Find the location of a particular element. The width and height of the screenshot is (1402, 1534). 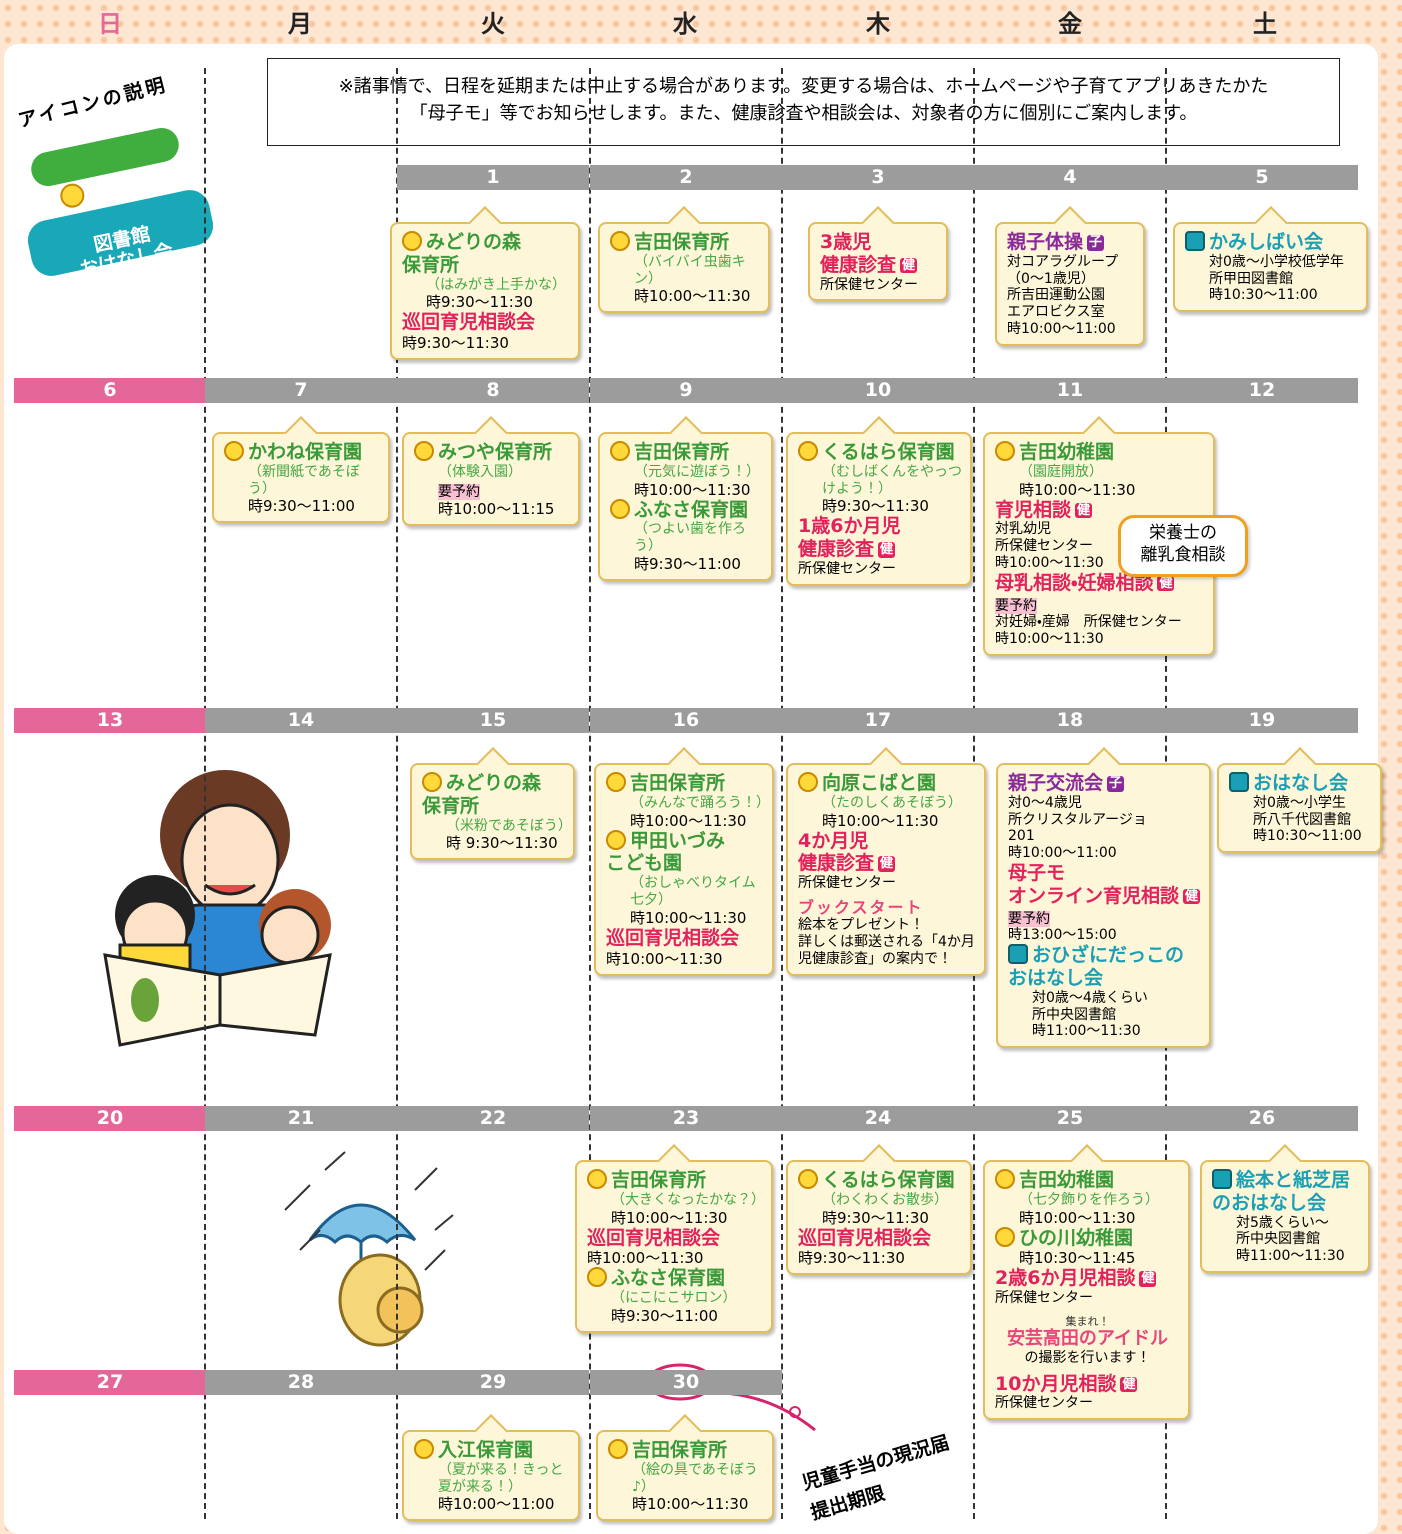

event-title: 親子交流会子 is located at coordinates (1104, 783).